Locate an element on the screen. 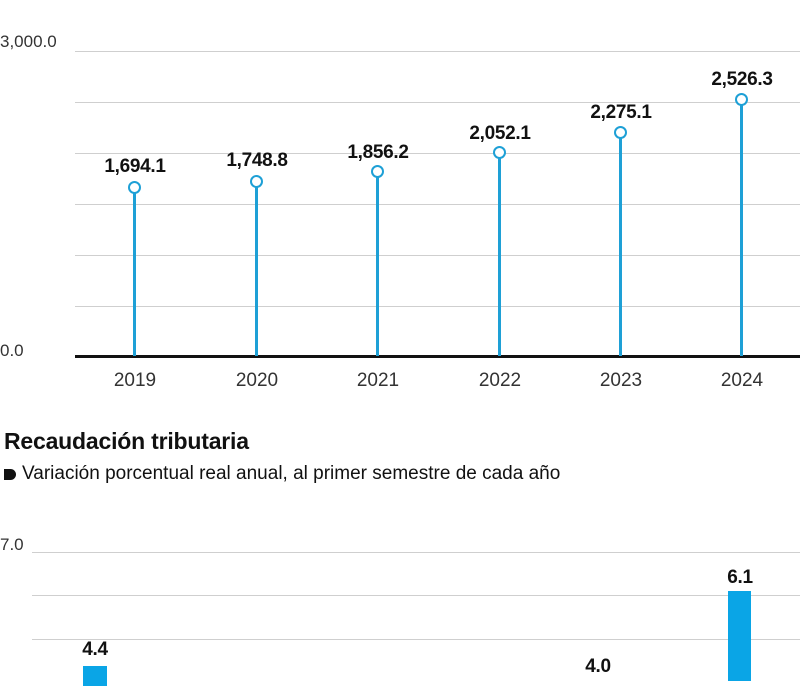  x-tick-label: 2023 is located at coordinates (621, 380).